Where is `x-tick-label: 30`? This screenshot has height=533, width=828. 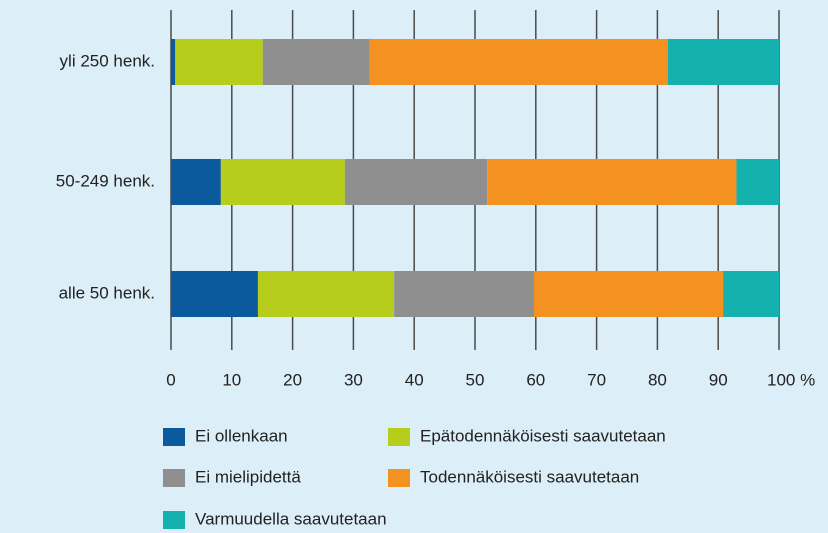 x-tick-label: 30 is located at coordinates (353, 379).